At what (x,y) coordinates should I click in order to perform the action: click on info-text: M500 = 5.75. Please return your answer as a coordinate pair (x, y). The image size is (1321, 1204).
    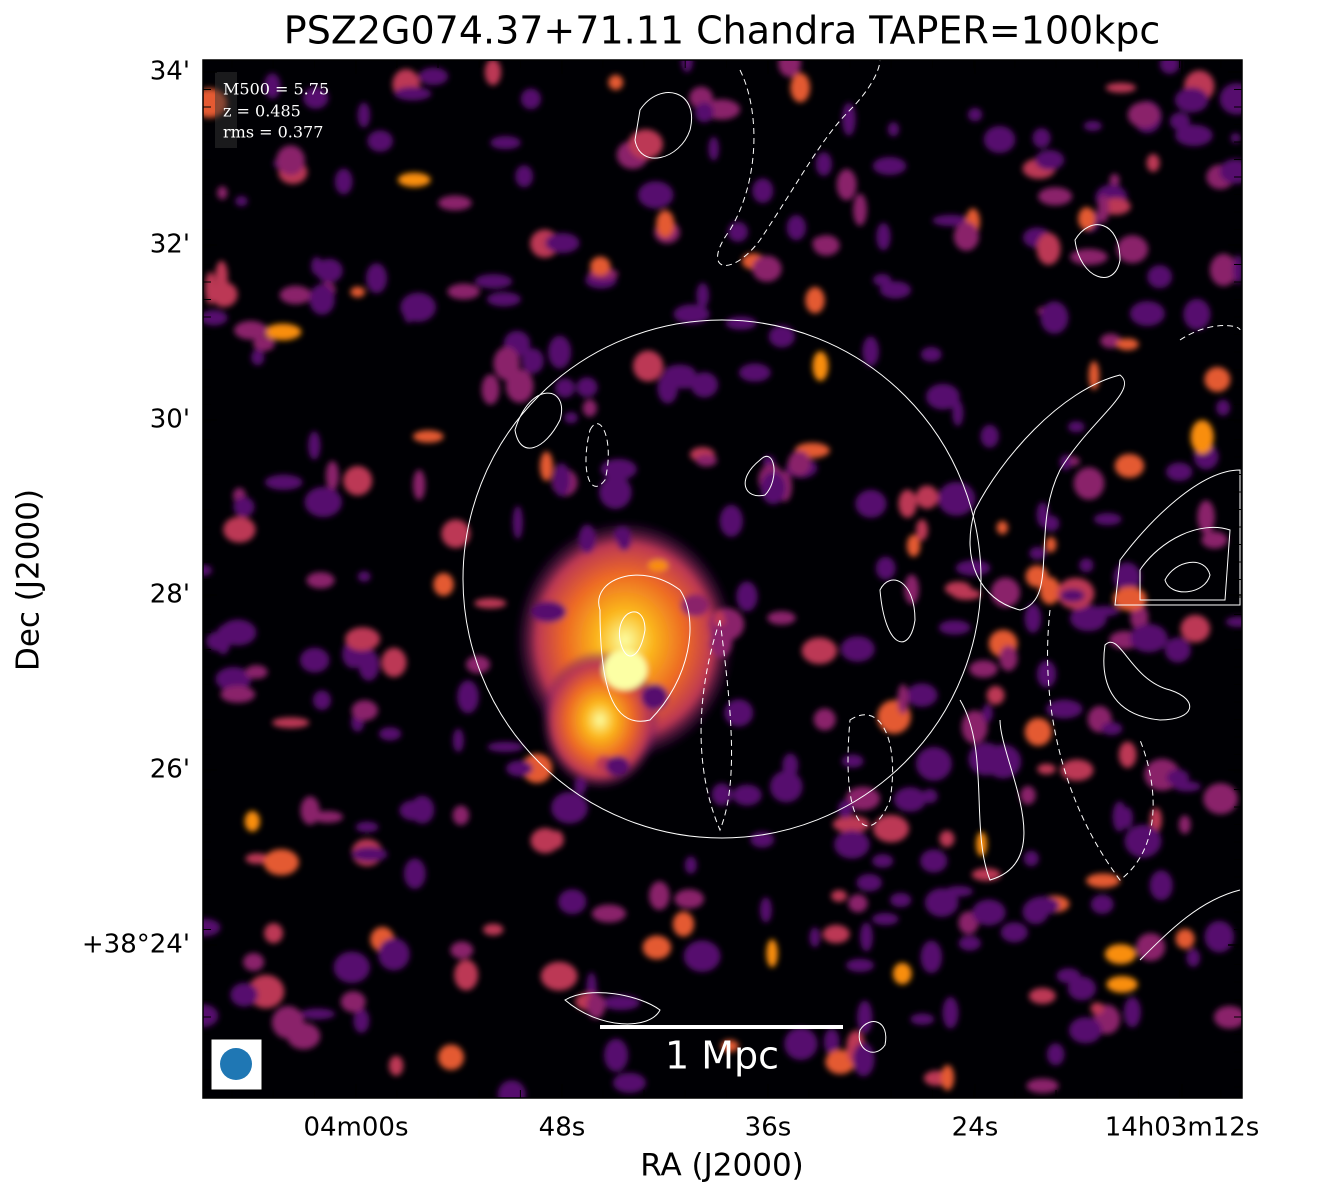
    Looking at the image, I should click on (276, 89).